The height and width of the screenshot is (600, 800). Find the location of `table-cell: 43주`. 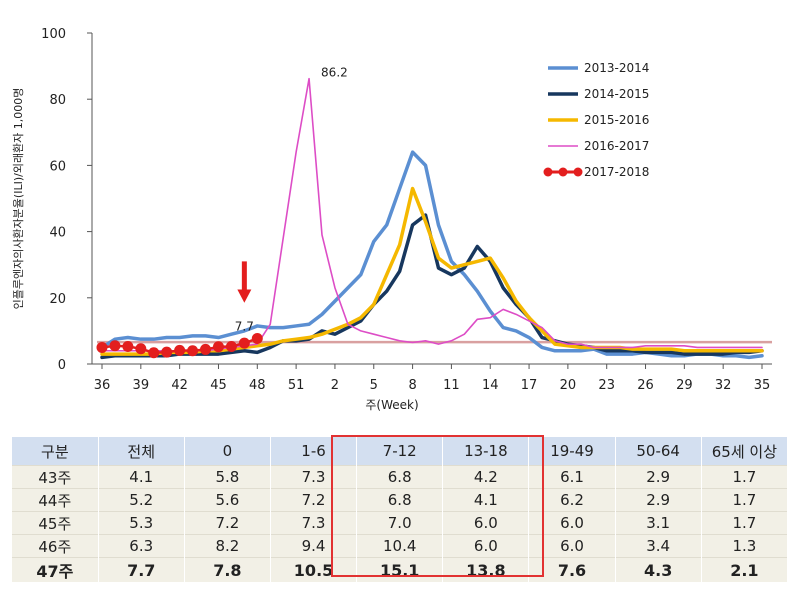

table-cell: 43주 is located at coordinates (55, 477).